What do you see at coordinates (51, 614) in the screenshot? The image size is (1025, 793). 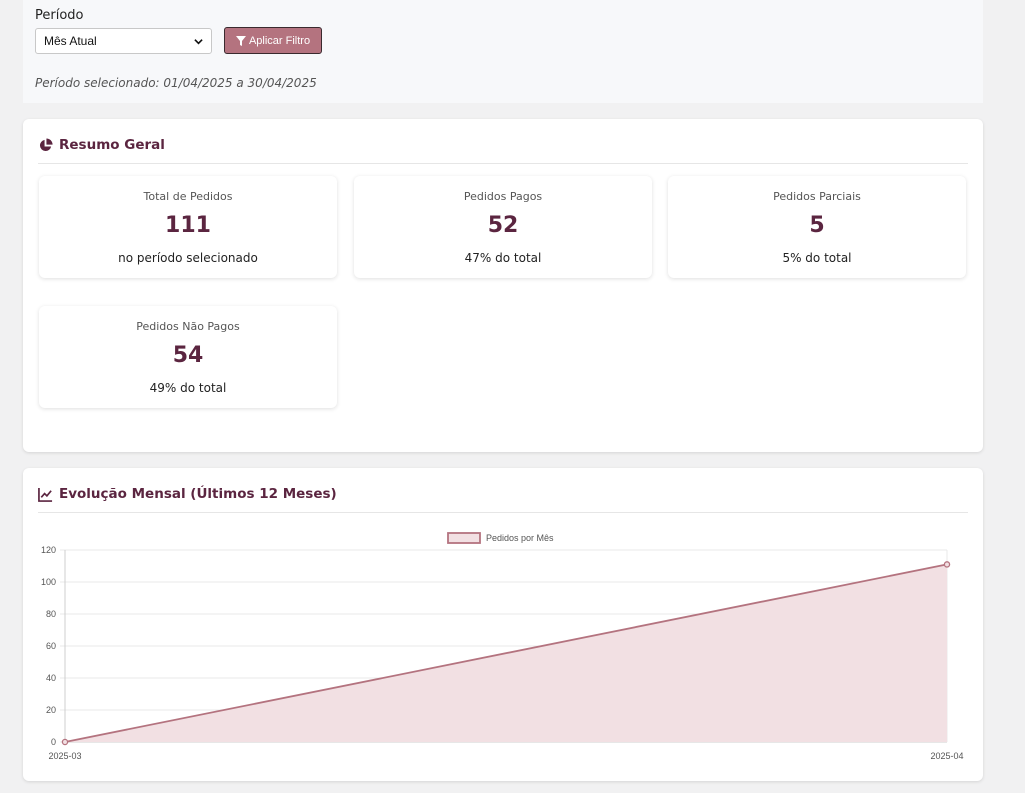 I see `y-tick-label: 80` at bounding box center [51, 614].